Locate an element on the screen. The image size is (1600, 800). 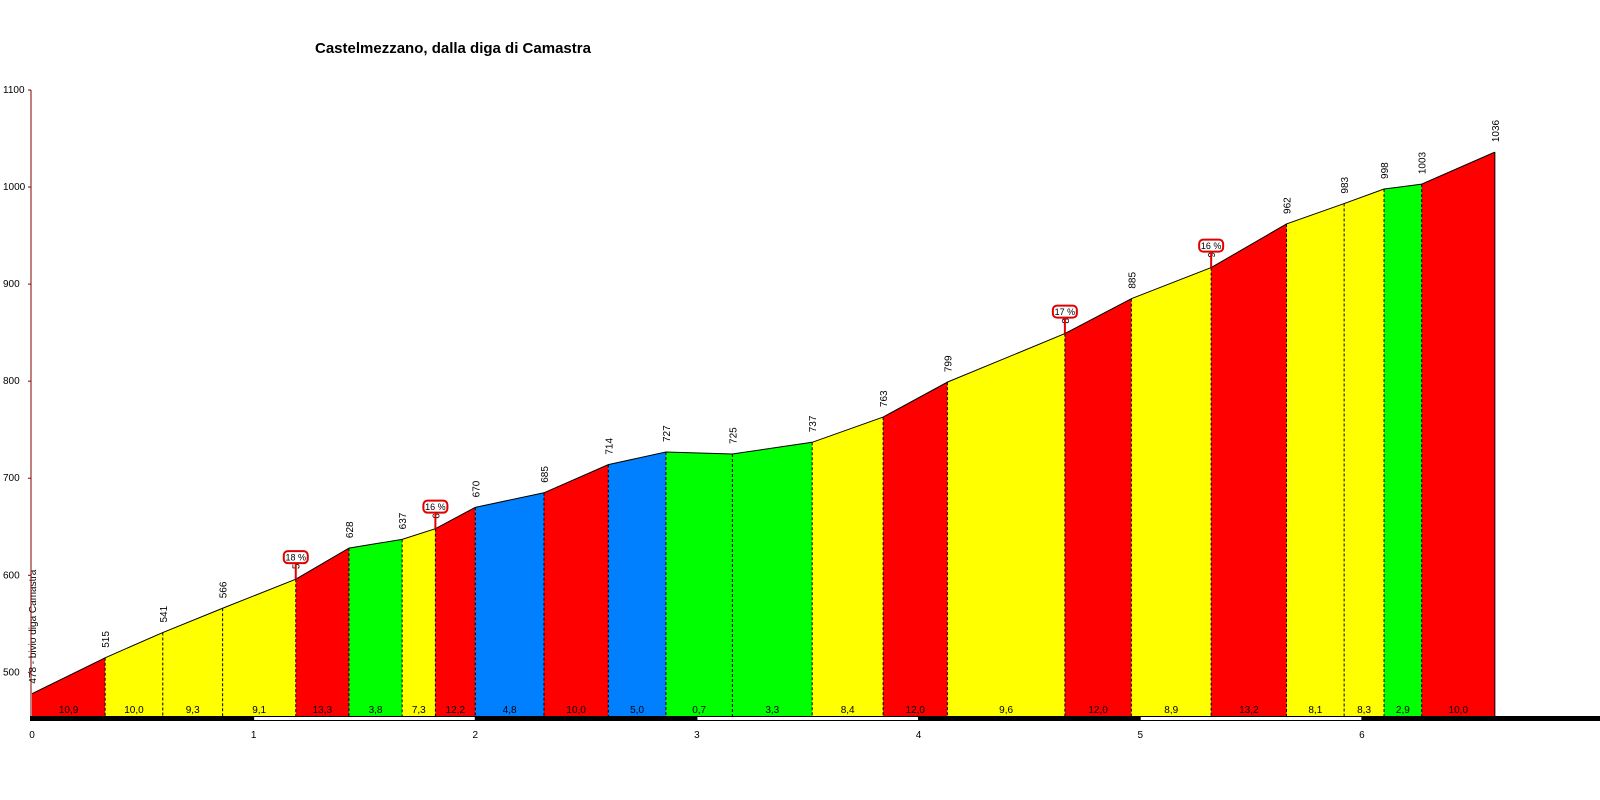
gradient-label: 4,8 is located at coordinates (510, 710).